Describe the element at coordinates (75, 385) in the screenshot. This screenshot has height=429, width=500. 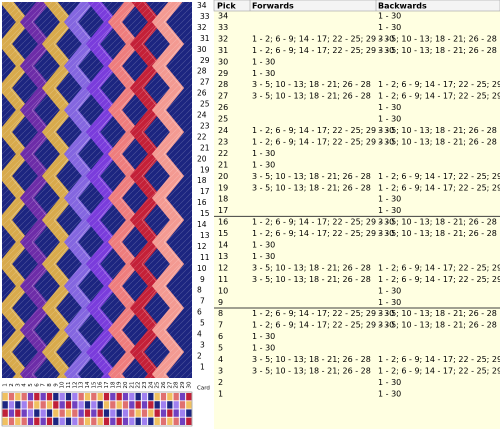
I see `card-label: 12` at that location.